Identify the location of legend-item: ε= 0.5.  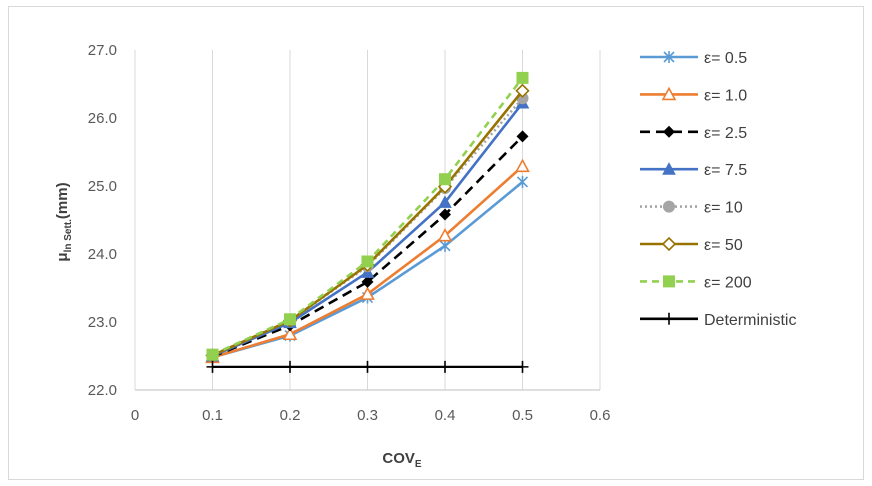
(693, 58).